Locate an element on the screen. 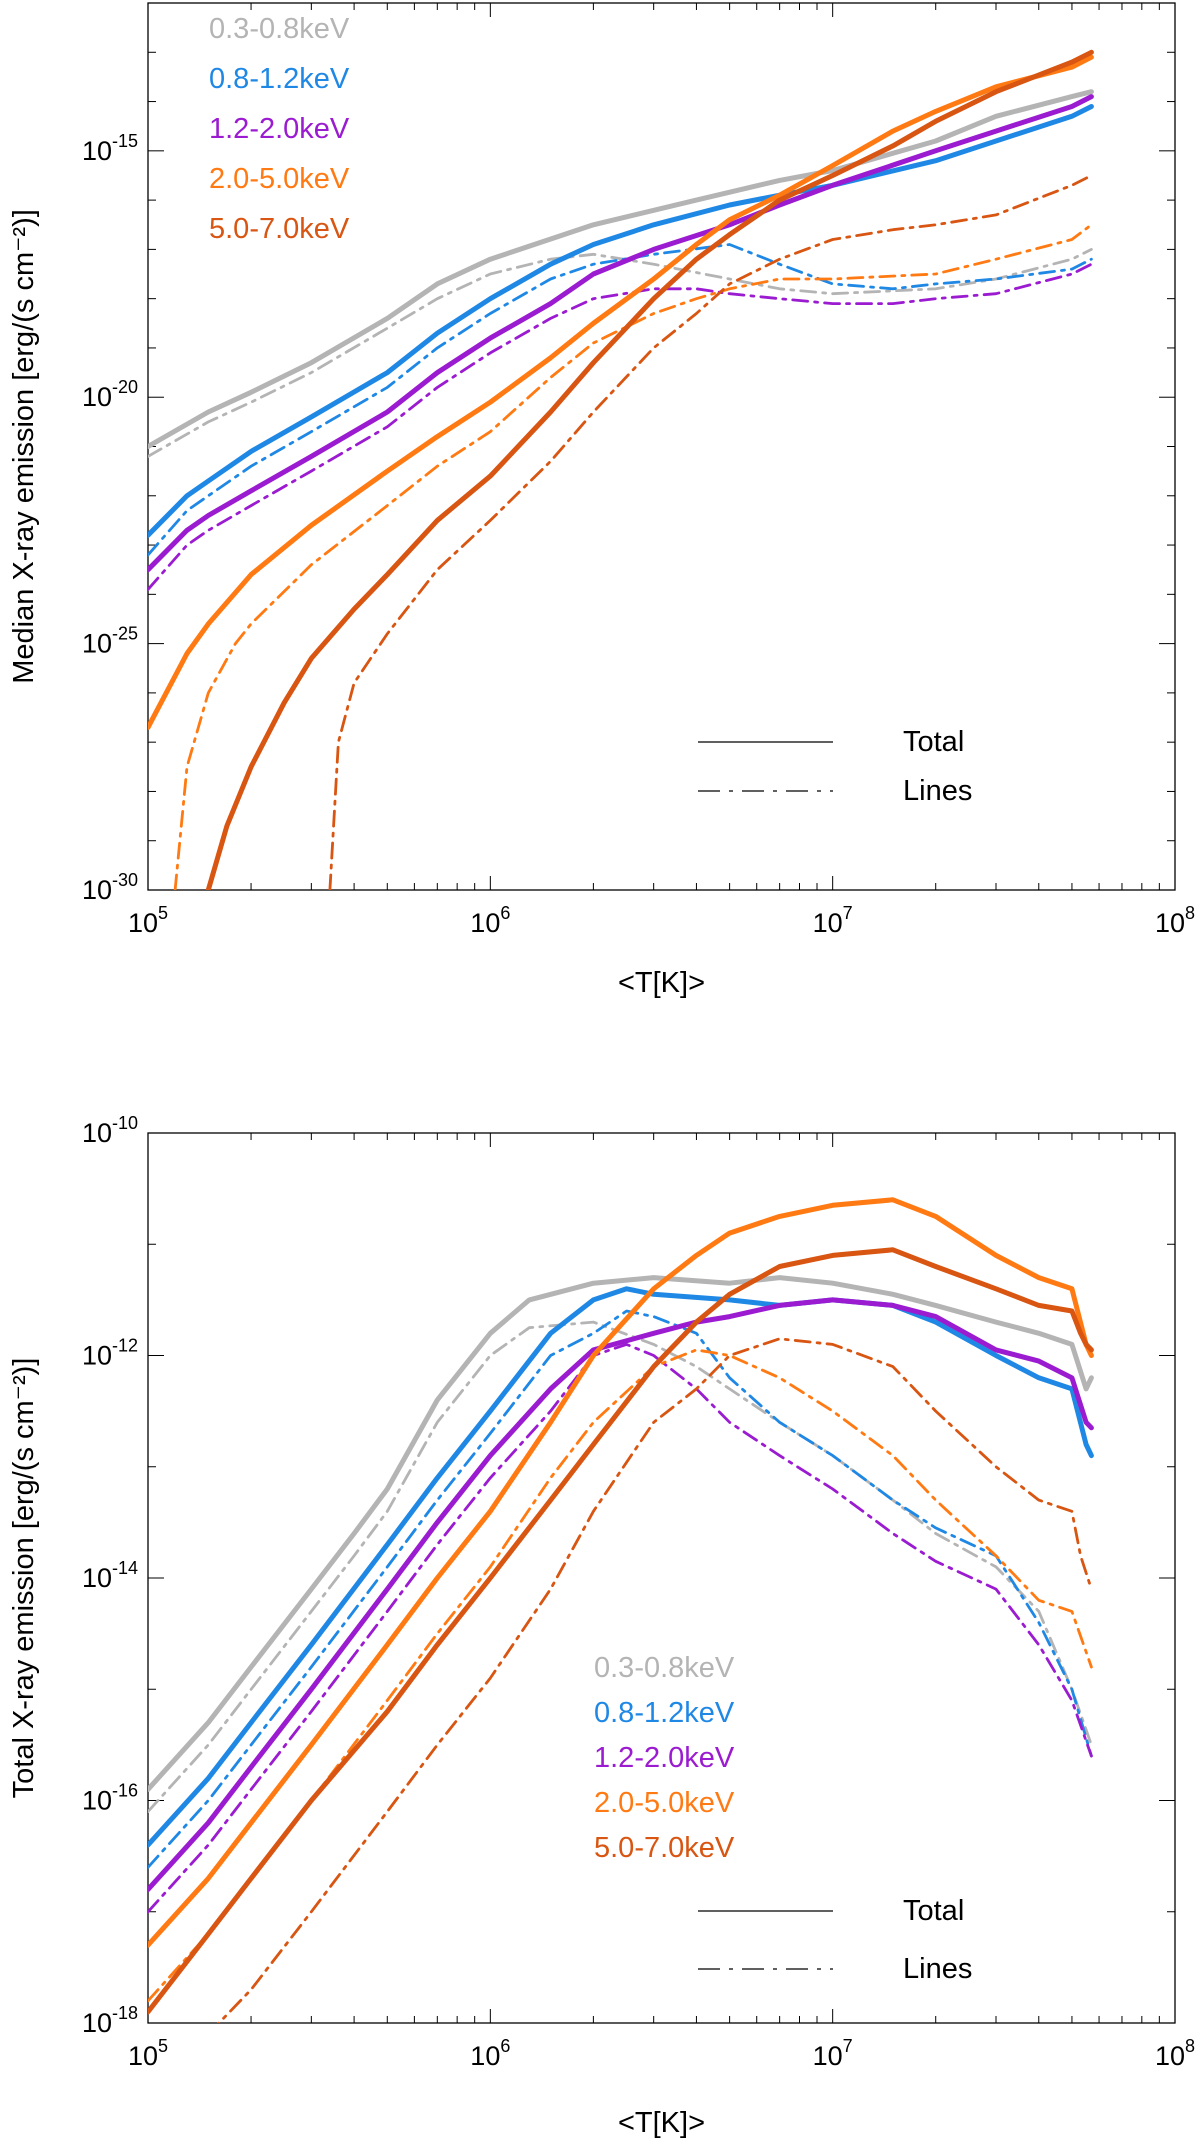 This screenshot has height=2147, width=1200. y-tick-label: 10-20 is located at coordinates (110, 394).